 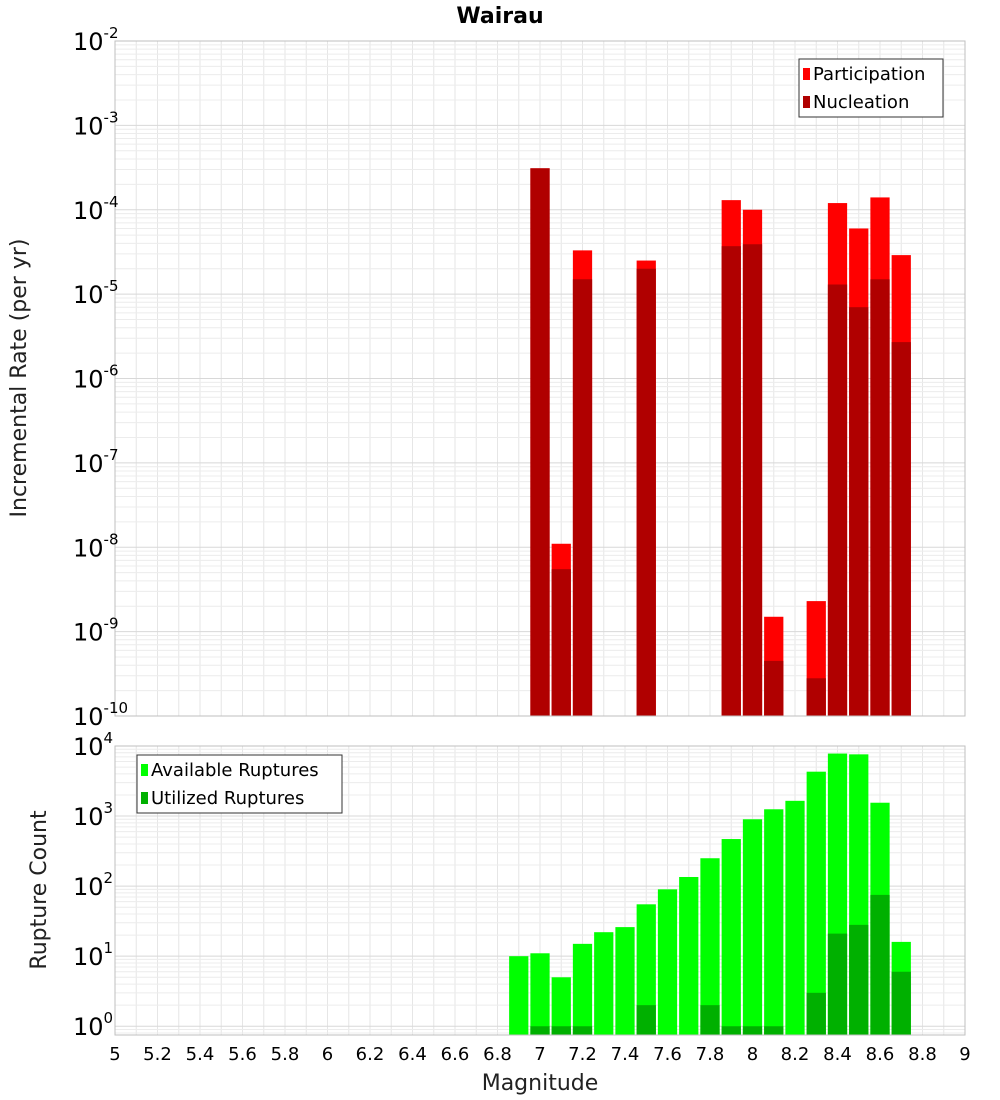 I want to click on series-utilized-ruptures, so click(x=720, y=964).